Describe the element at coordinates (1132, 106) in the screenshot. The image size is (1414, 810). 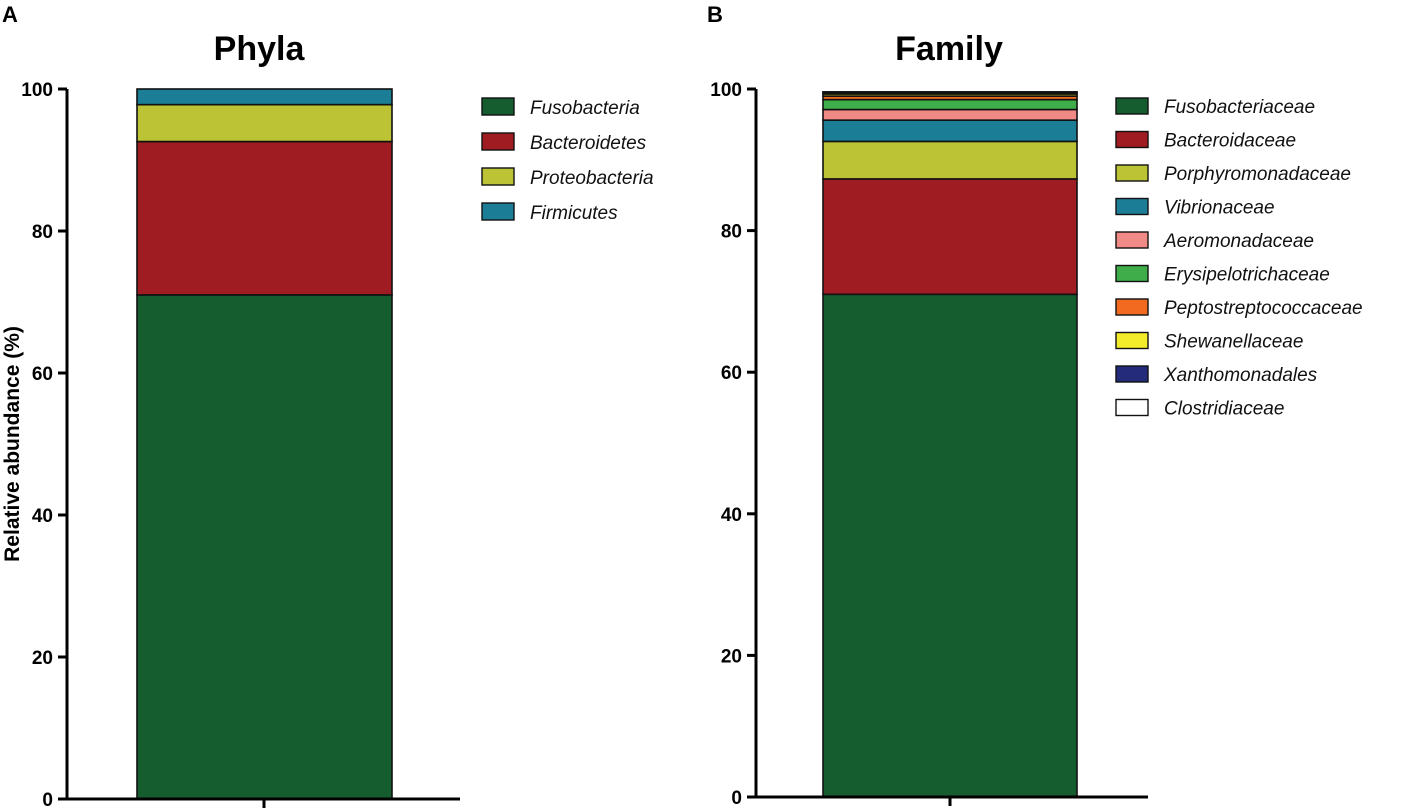
I see `legend-swatch-fusobacteriaceae` at that location.